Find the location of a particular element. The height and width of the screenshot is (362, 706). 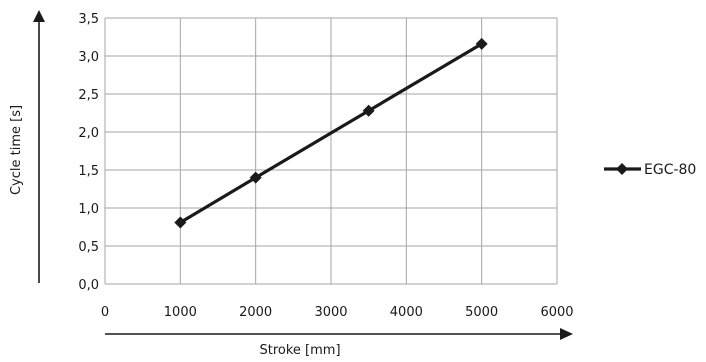

y-tick-label: 3,5 is located at coordinates (88, 19).